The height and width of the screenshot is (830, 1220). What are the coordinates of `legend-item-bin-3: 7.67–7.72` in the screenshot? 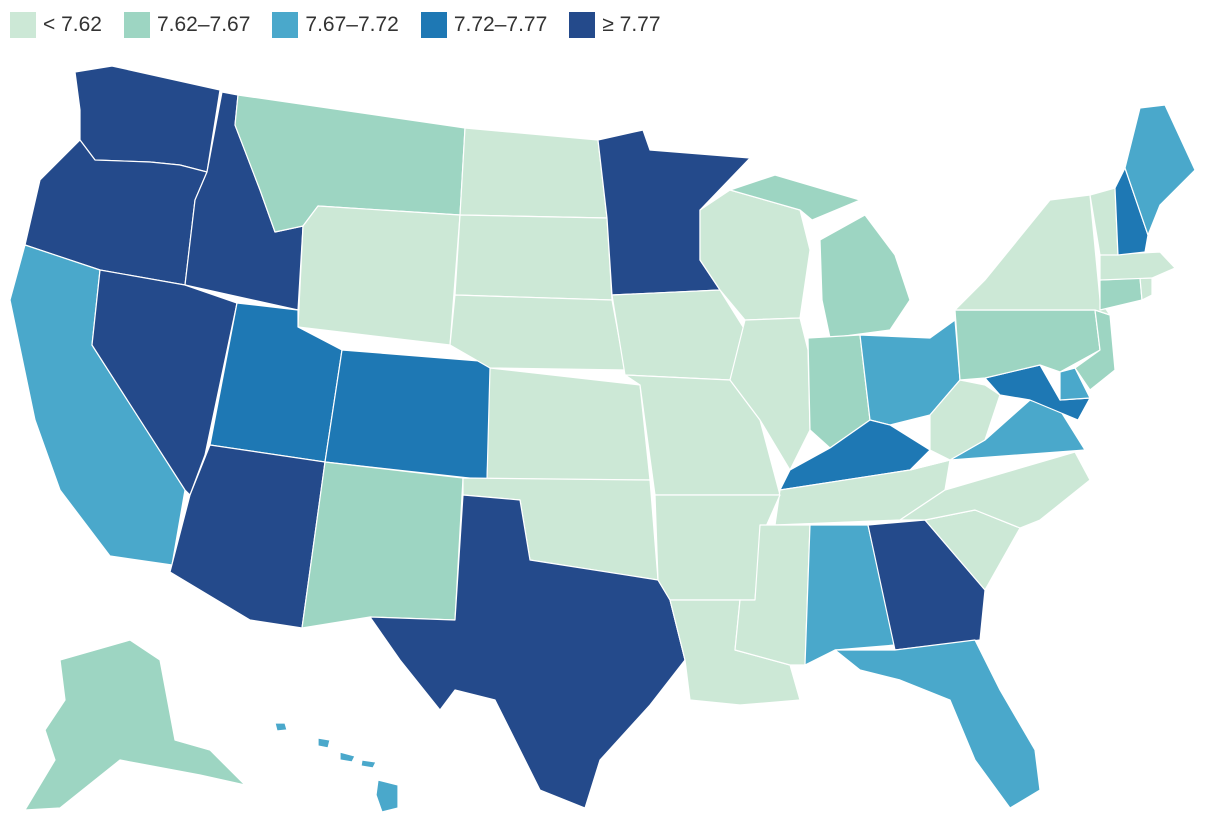 It's located at (335, 25).